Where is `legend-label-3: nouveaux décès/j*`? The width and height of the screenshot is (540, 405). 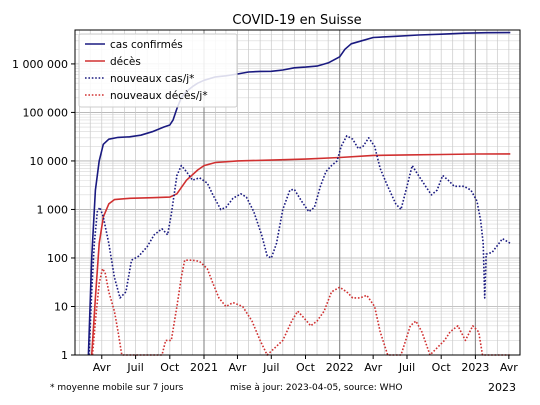 legend-label-3: nouveaux décès/j* is located at coordinates (159, 96).